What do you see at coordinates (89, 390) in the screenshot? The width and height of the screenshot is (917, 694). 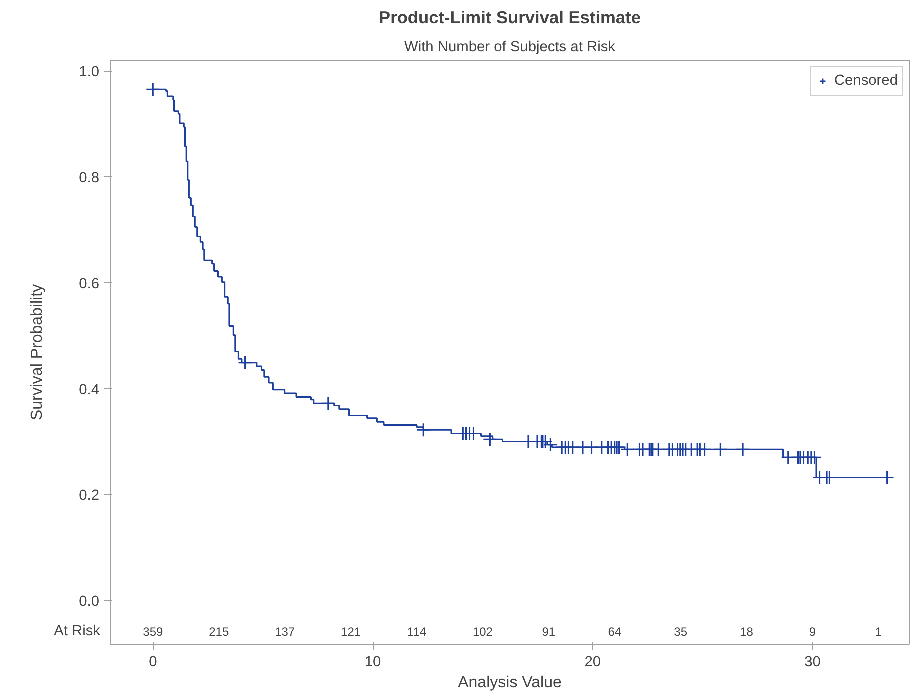 I see `y-tick-label: 0.4` at bounding box center [89, 390].